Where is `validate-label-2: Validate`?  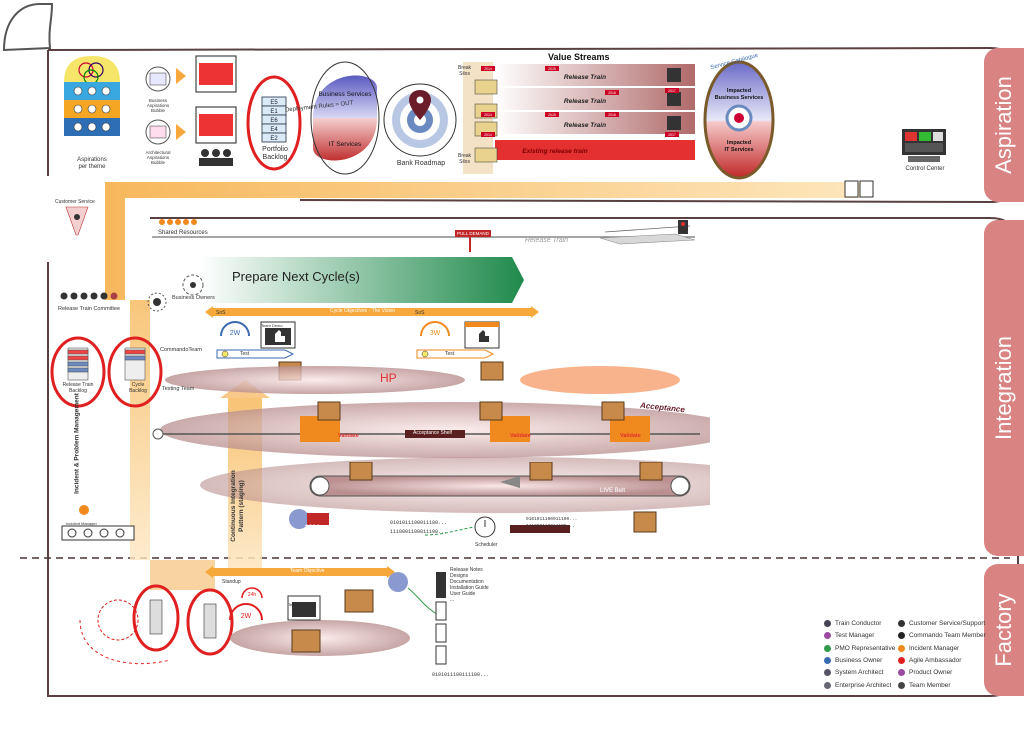
validate-label-2: Validate is located at coordinates (520, 436).